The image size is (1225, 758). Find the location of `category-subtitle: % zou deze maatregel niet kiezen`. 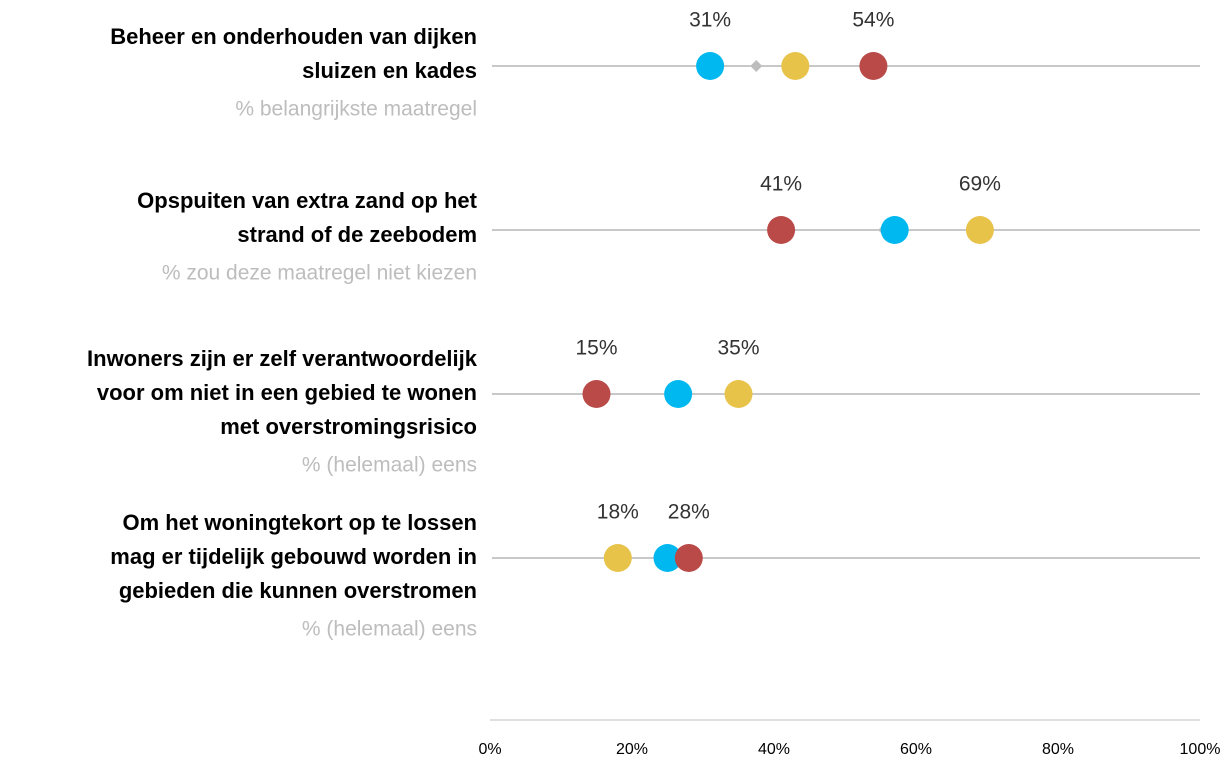

category-subtitle: % zou deze maatregel niet kiezen is located at coordinates (319, 273).